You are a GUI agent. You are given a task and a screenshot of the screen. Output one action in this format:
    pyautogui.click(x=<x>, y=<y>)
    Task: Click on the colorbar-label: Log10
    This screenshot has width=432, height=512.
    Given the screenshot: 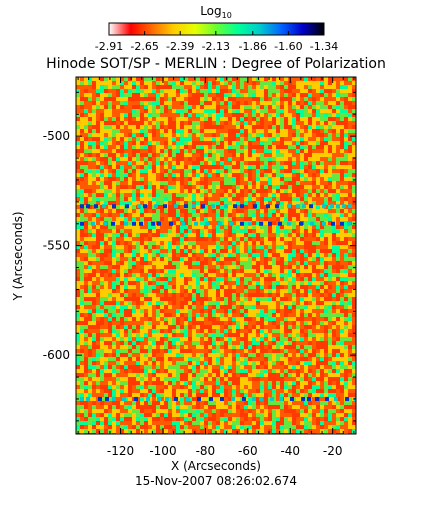 What is the action you would take?
    pyautogui.click(x=216, y=12)
    